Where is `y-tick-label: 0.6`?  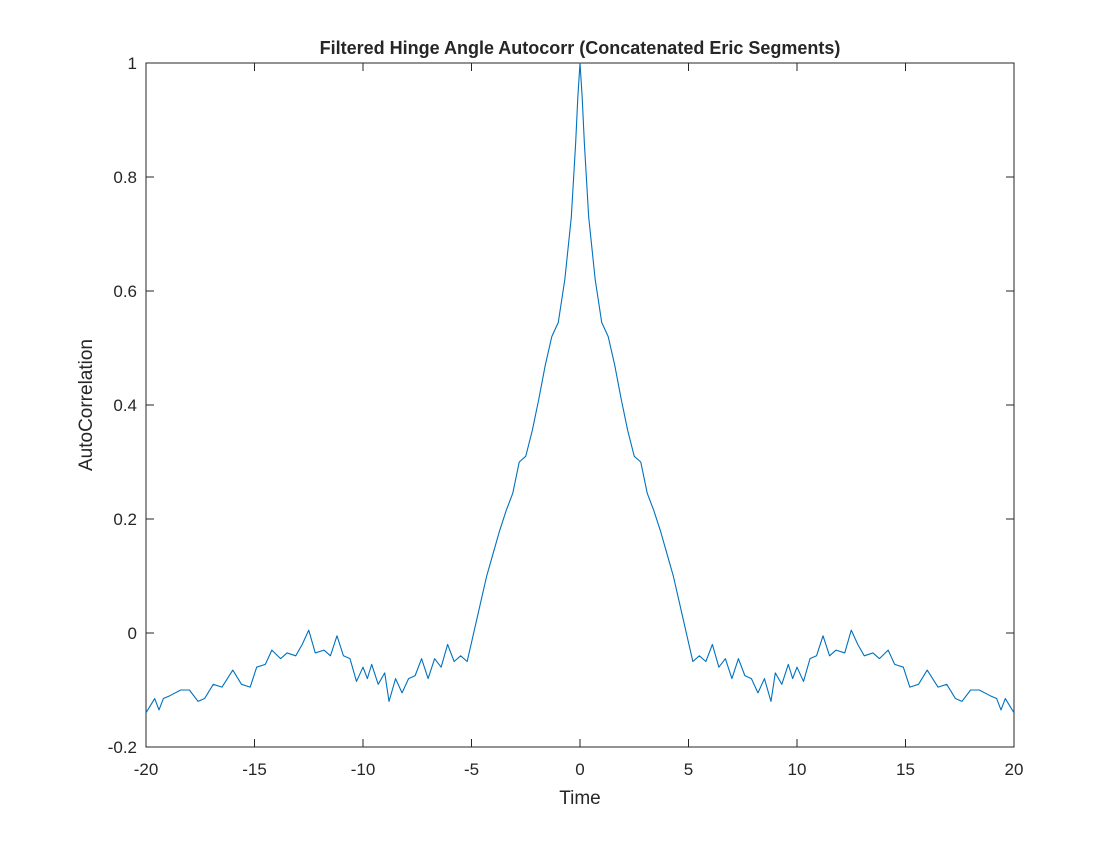
y-tick-label: 0.6 is located at coordinates (125, 291).